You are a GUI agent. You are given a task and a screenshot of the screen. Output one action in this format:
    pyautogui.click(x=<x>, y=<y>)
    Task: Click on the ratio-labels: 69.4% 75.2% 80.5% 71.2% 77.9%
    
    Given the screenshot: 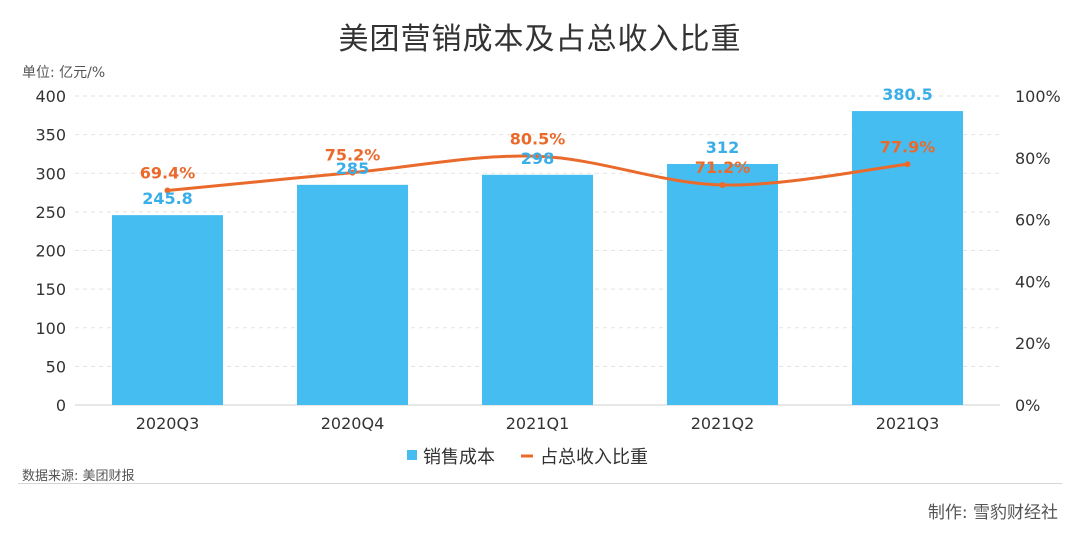 What is the action you would take?
    pyautogui.click(x=538, y=155)
    